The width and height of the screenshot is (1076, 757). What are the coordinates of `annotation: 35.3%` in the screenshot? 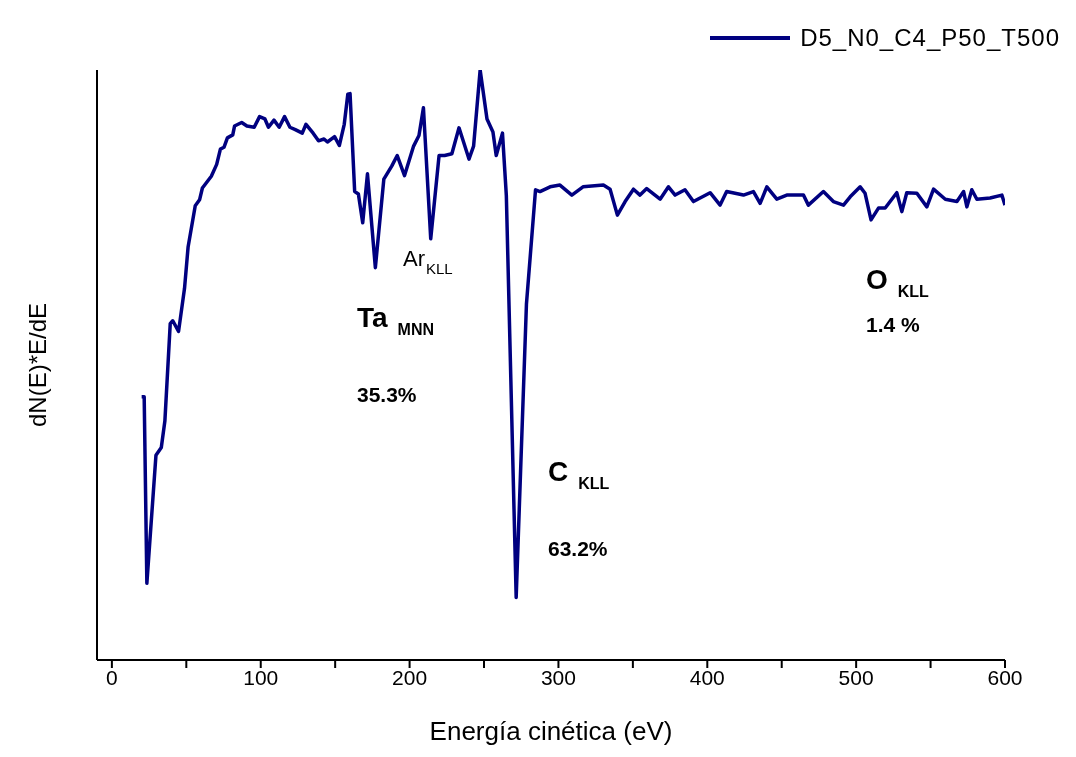 It's located at (387, 394).